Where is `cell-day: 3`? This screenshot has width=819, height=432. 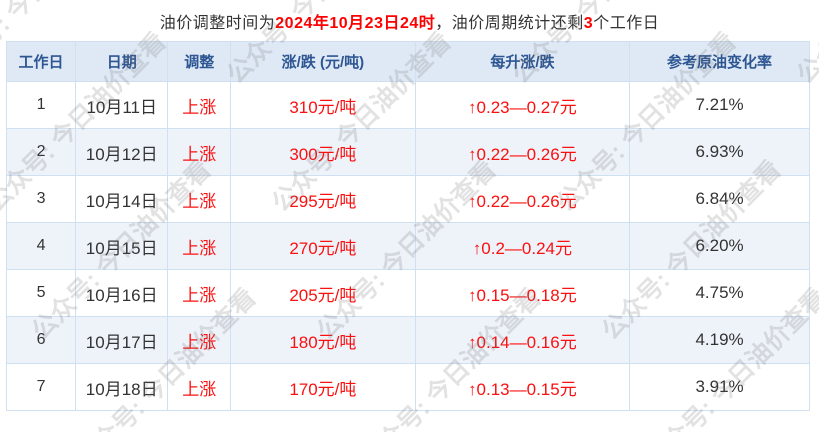
cell-day: 3 is located at coordinates (41, 199).